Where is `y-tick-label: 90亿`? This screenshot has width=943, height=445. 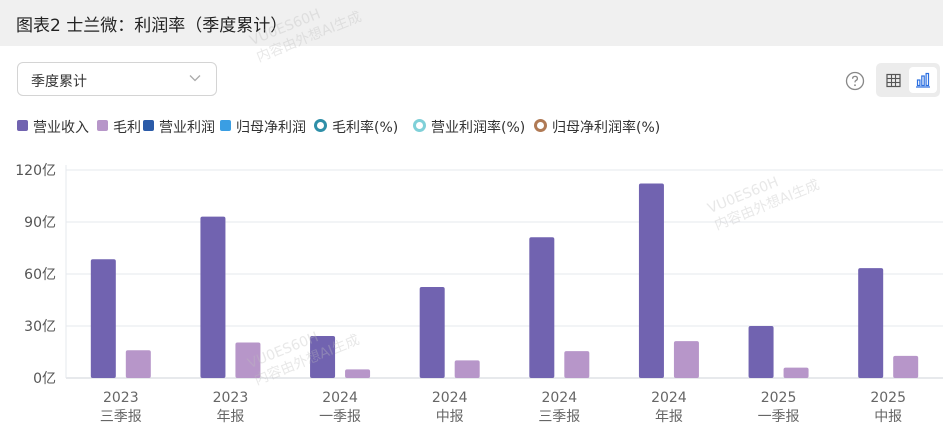 y-tick-label: 90亿 is located at coordinates (40, 223).